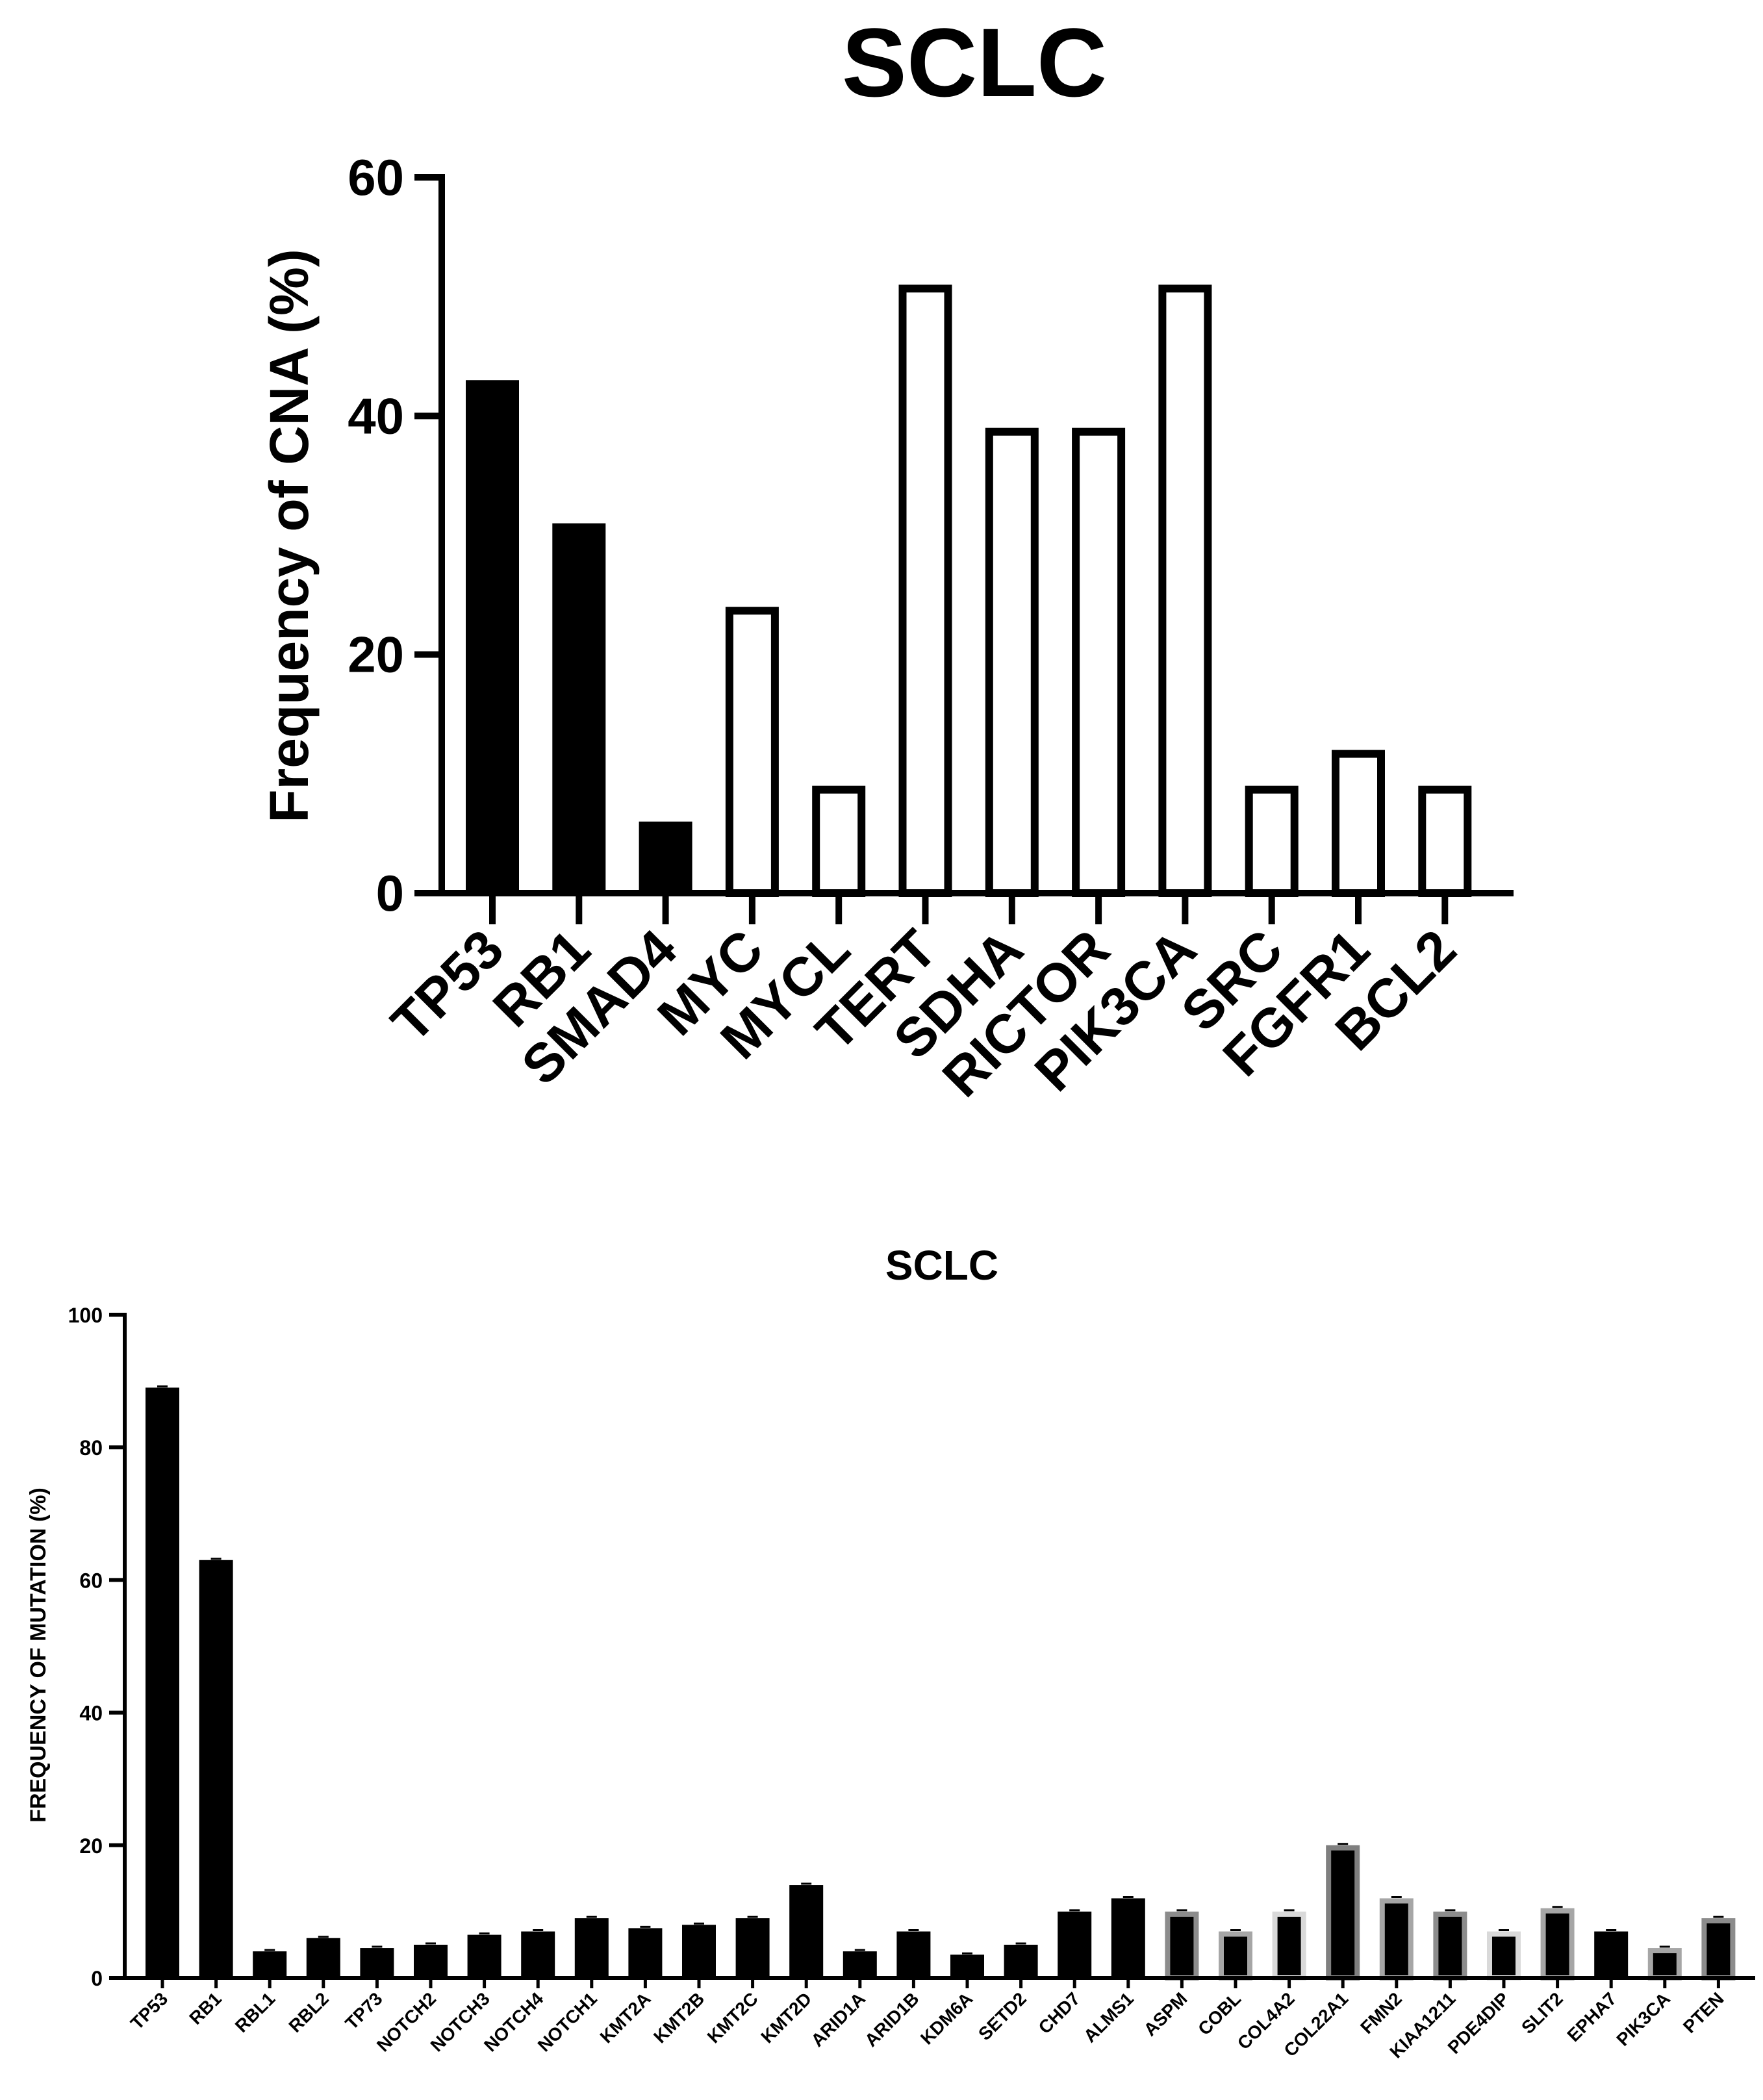 The height and width of the screenshot is (2100, 1763). What do you see at coordinates (96, 1647) in the screenshot?
I see `mutation-y-ticks: 0 20 40 60 80 100` at bounding box center [96, 1647].